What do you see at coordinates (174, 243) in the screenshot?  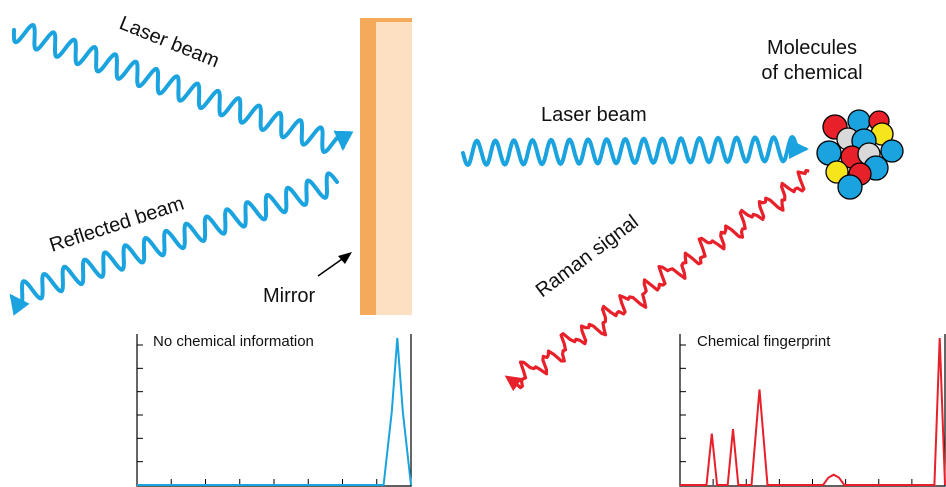 I see `reflected-beam` at bounding box center [174, 243].